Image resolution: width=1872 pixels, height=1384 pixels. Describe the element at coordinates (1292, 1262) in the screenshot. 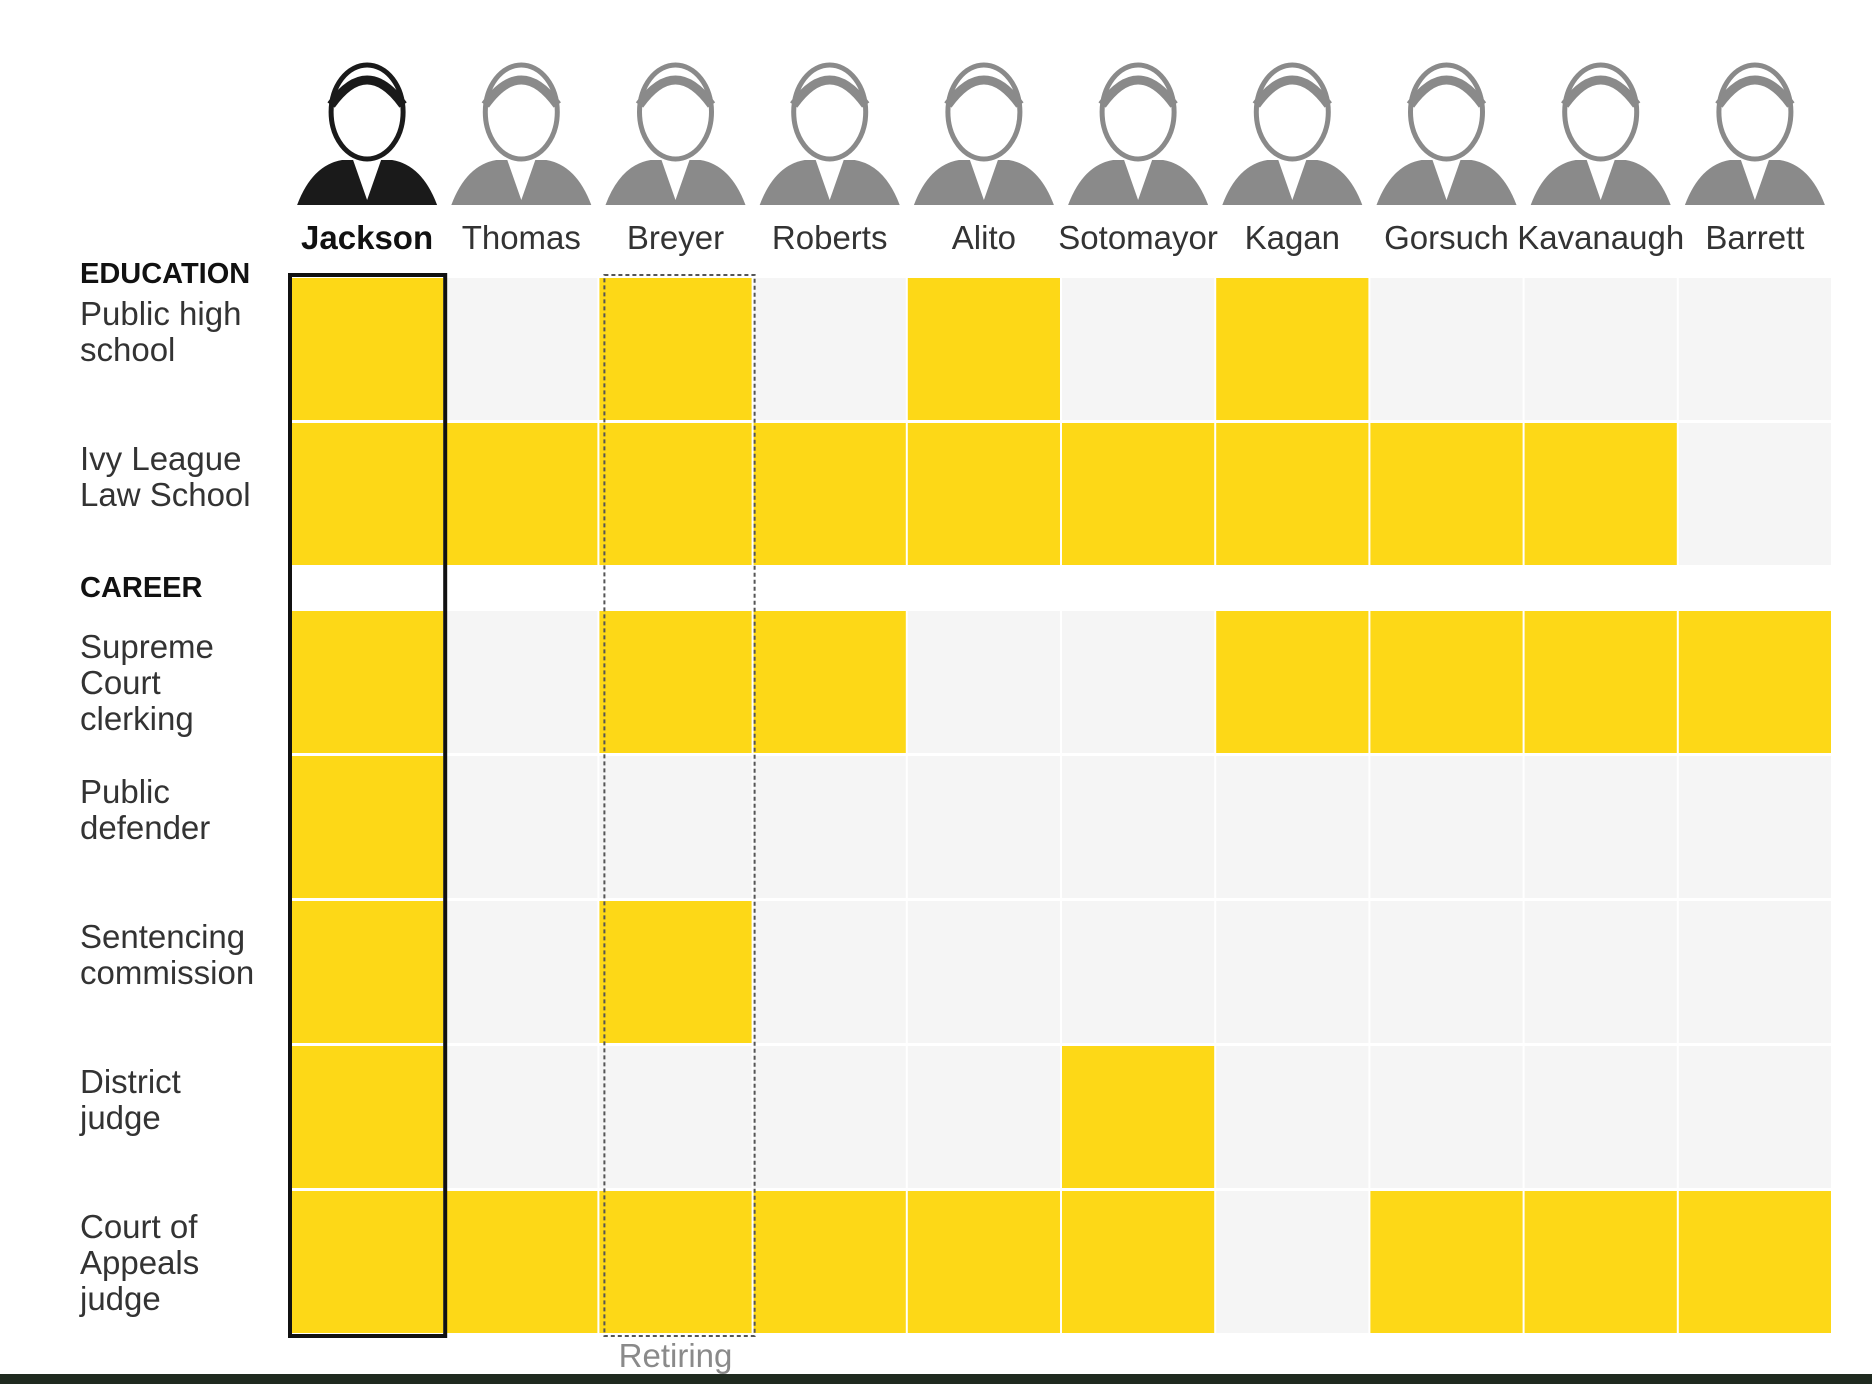

I see `cell-court-of-appeals-judge-kagan` at that location.